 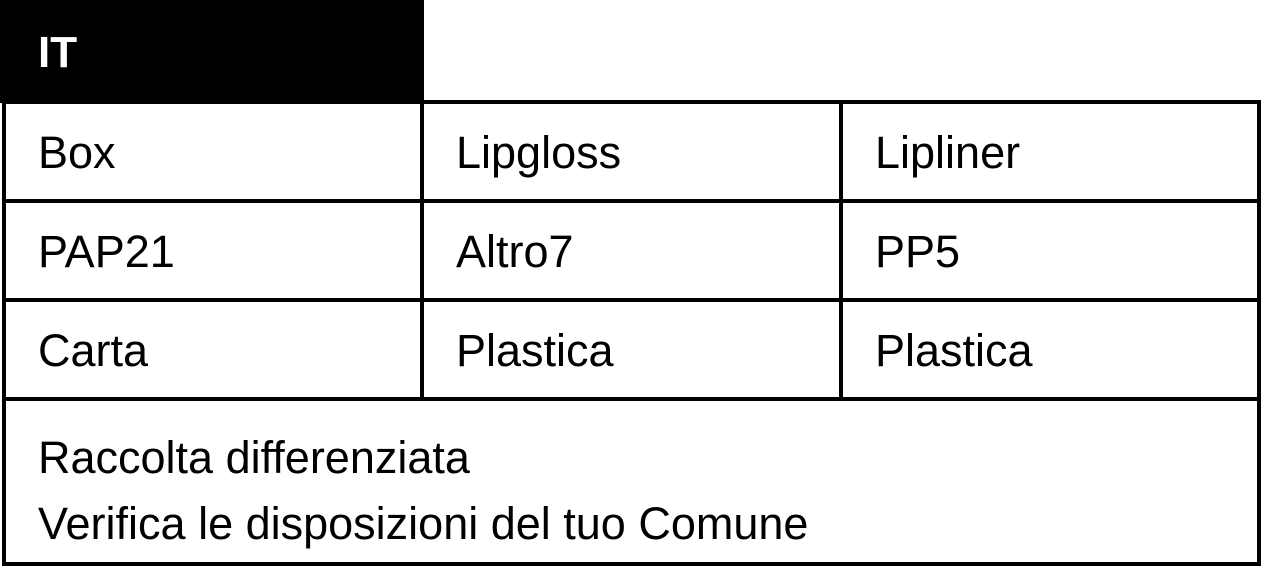 I want to click on note-line-1: Raccolta differenziata, so click(x=254, y=457).